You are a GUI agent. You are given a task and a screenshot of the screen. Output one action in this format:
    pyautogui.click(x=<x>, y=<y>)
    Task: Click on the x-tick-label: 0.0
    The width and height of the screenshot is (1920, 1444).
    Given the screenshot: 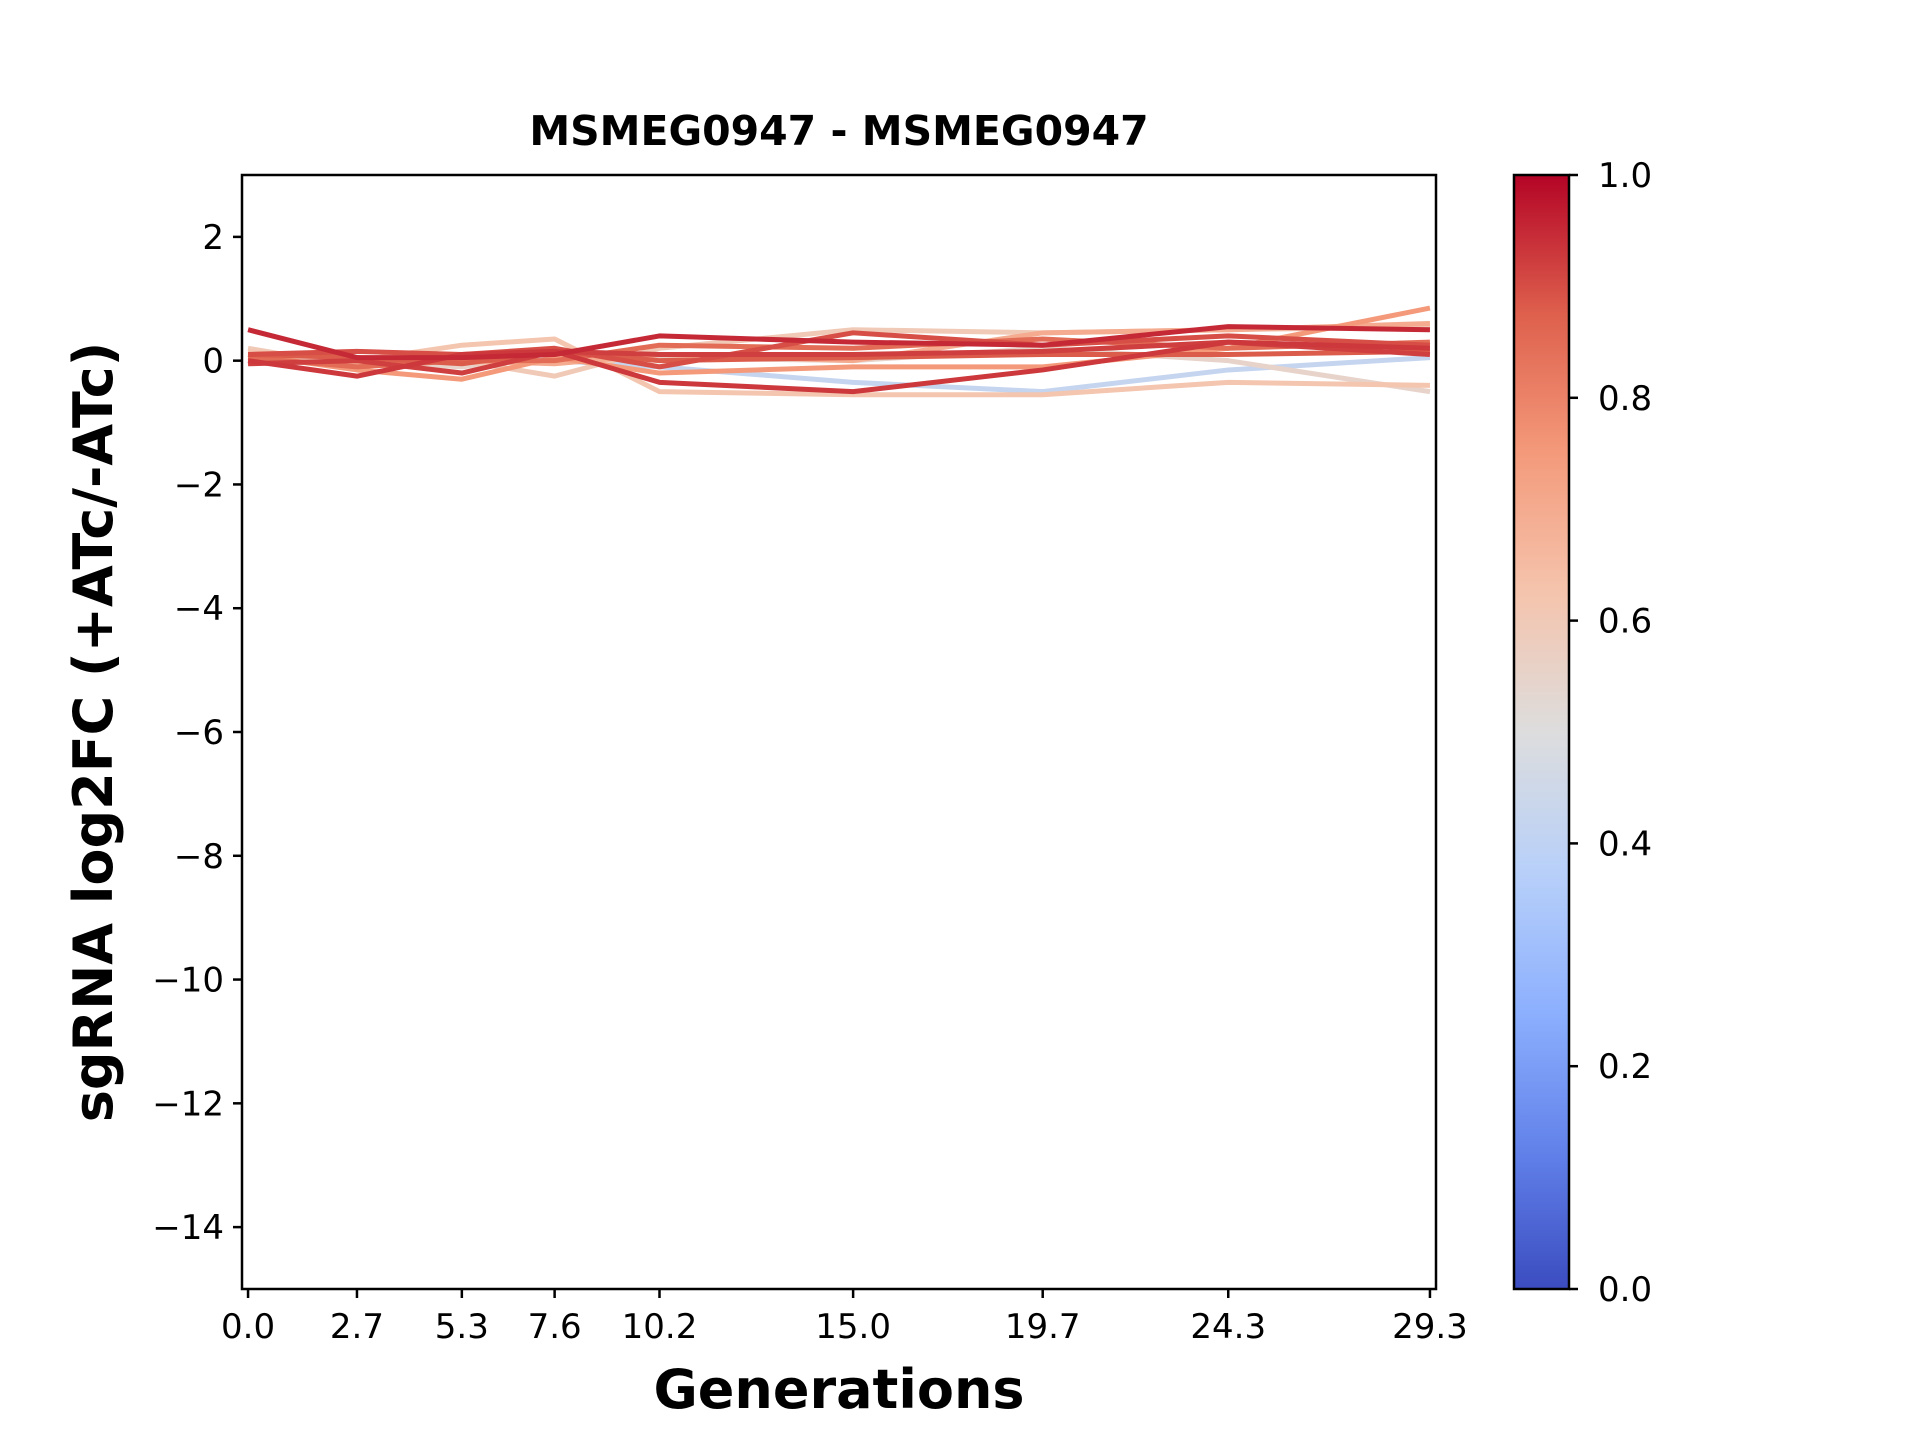 What is the action you would take?
    pyautogui.click(x=248, y=1327)
    